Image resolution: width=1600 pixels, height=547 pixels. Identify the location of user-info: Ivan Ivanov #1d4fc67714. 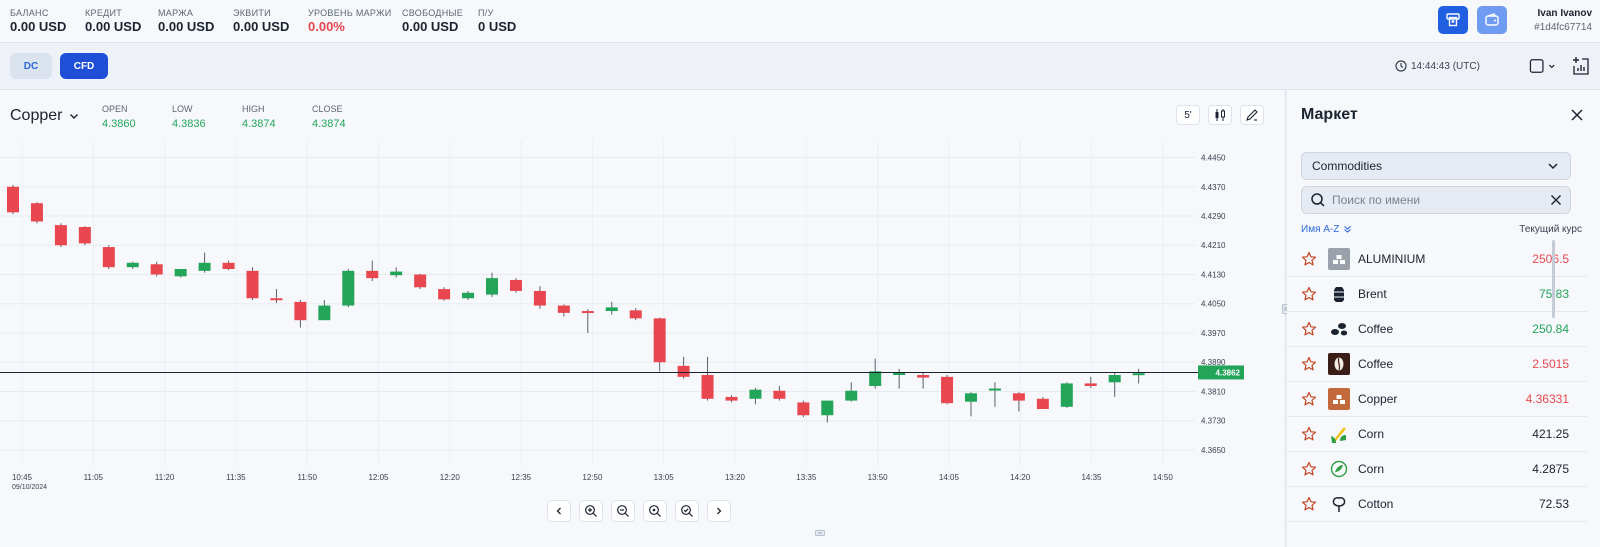
(1563, 20).